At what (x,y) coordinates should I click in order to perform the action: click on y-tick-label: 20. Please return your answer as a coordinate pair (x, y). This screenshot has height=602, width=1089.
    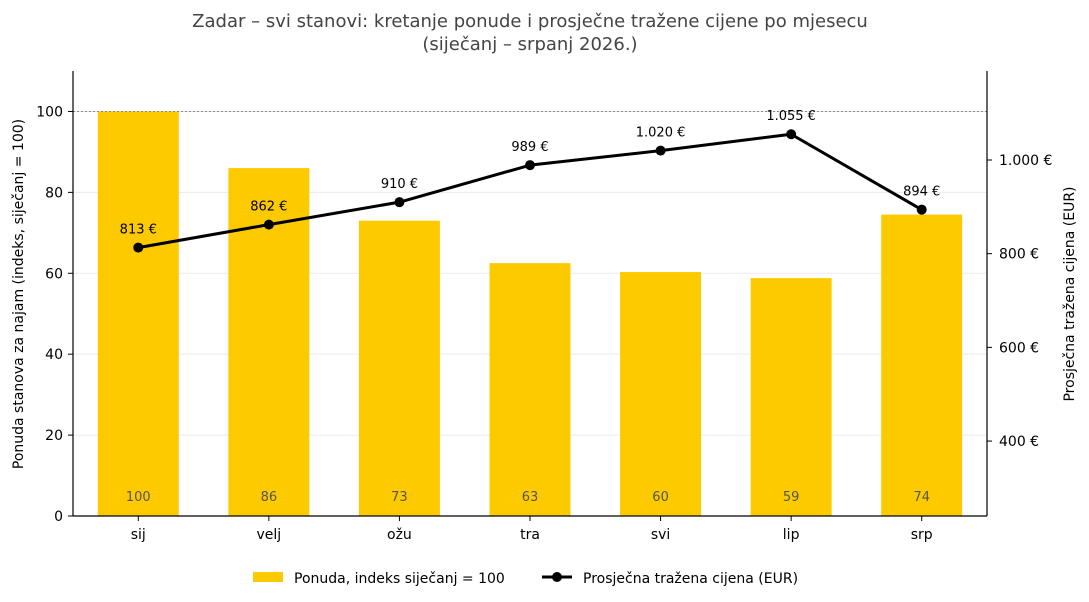
    Looking at the image, I should click on (54, 436).